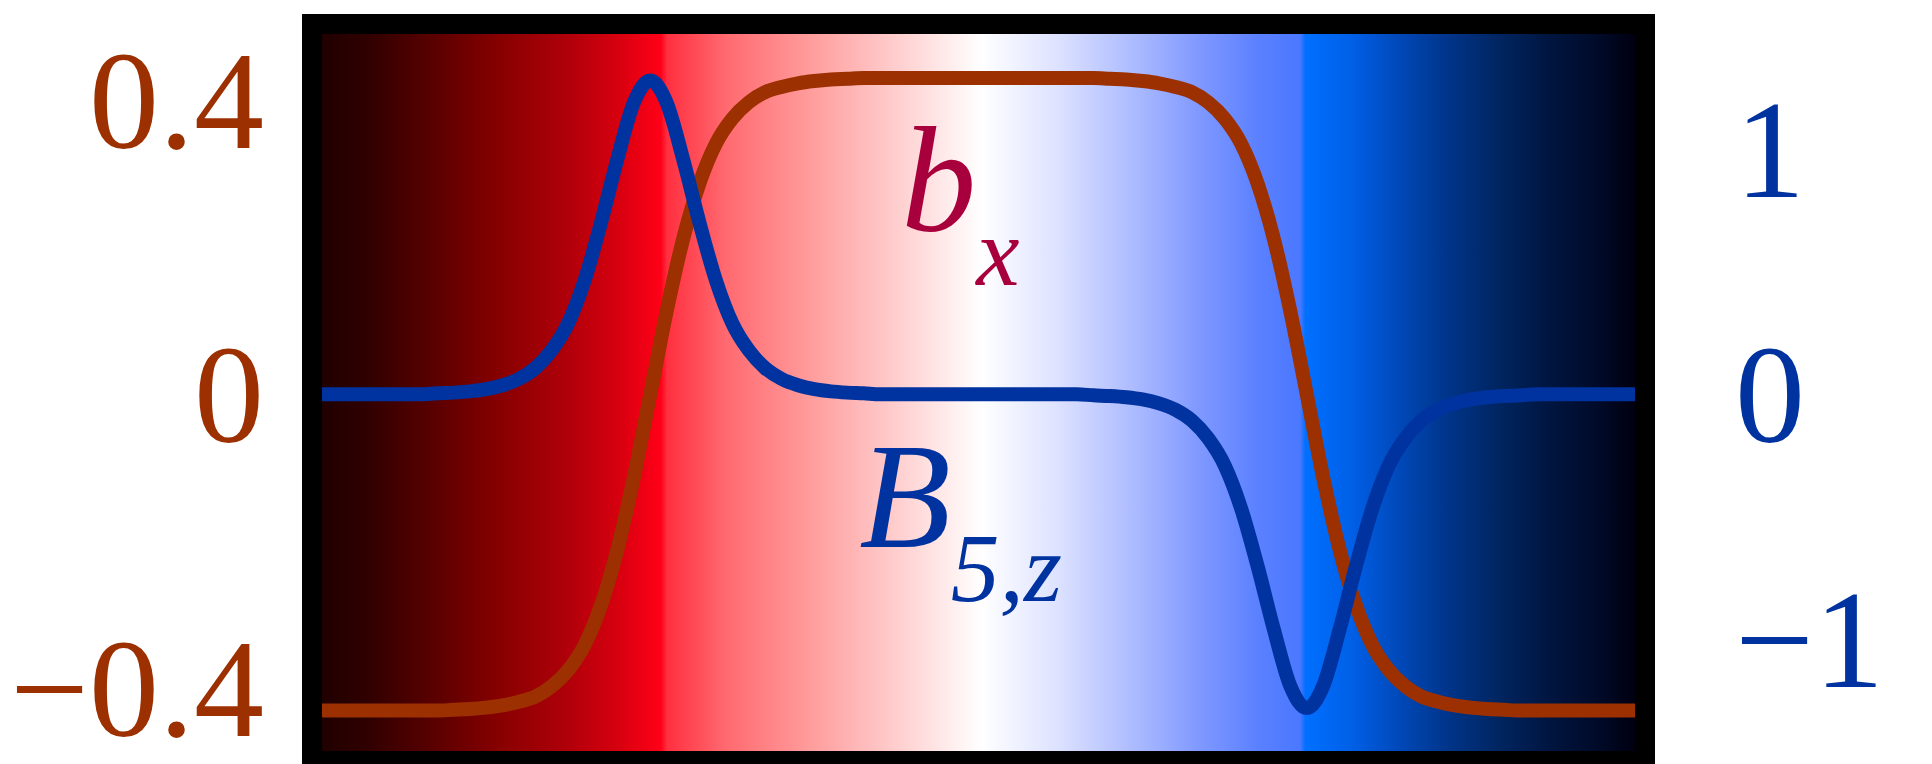 This screenshot has width=1932, height=764. Describe the element at coordinates (960, 518) in the screenshot. I see `series-label: B$_{5,z}$` at that location.